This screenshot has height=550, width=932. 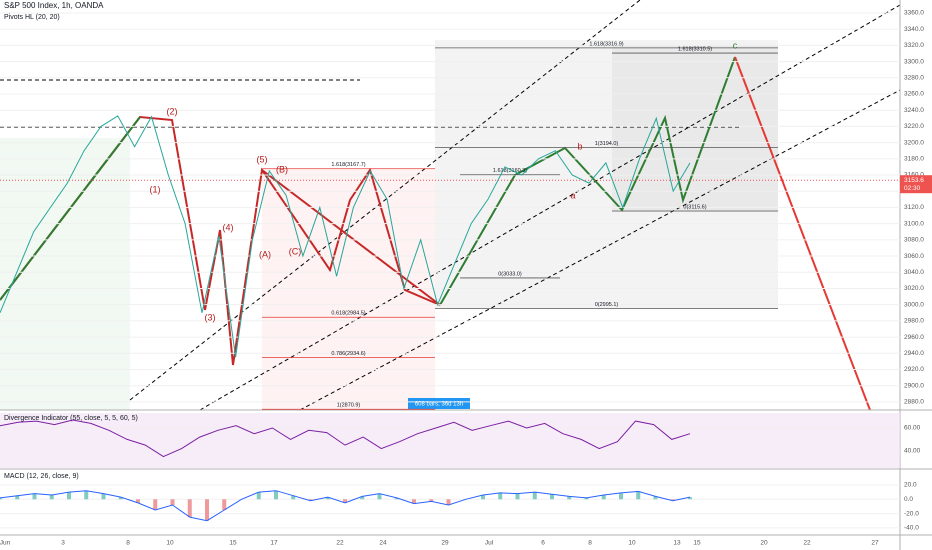 What do you see at coordinates (912, 428) in the screenshot?
I see `y-tick-label: 60.00` at bounding box center [912, 428].